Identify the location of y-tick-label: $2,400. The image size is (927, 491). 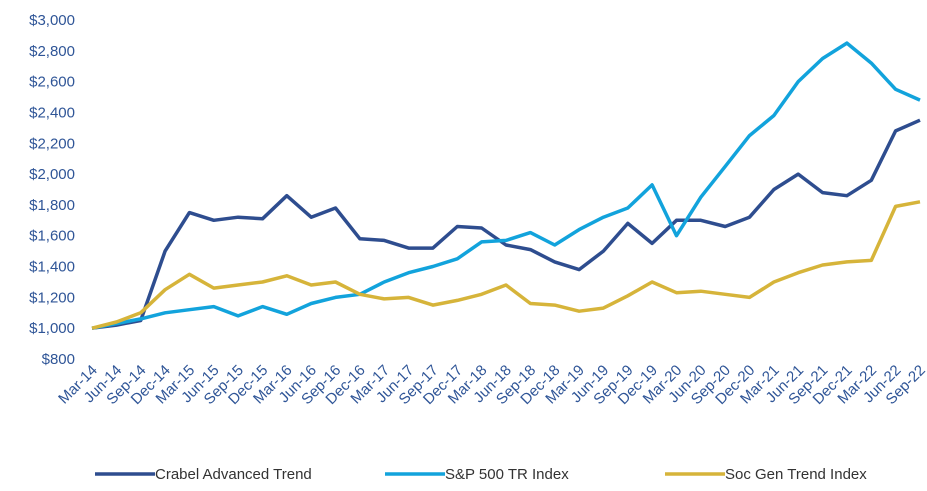
(52, 112).